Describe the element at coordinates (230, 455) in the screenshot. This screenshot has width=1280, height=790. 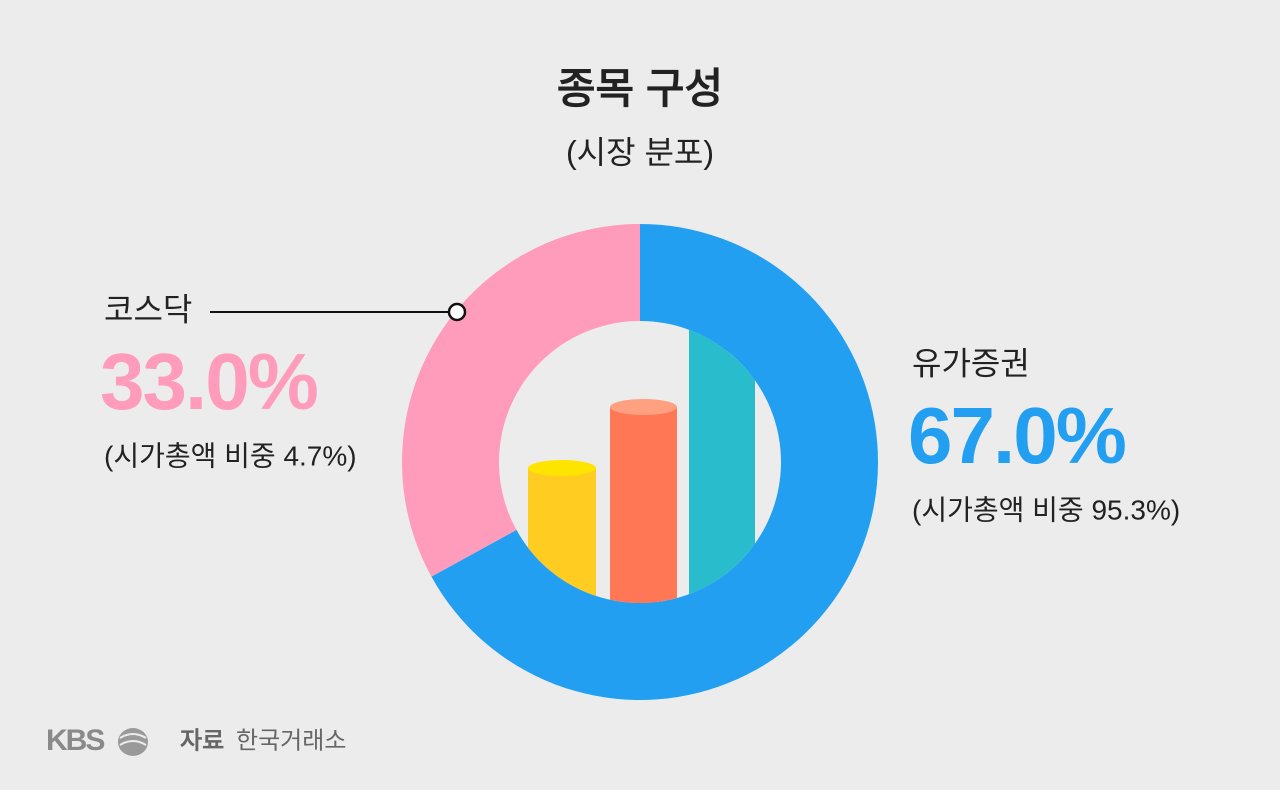
I see `annotation: (시가총액 비중 4.7%)` at that location.